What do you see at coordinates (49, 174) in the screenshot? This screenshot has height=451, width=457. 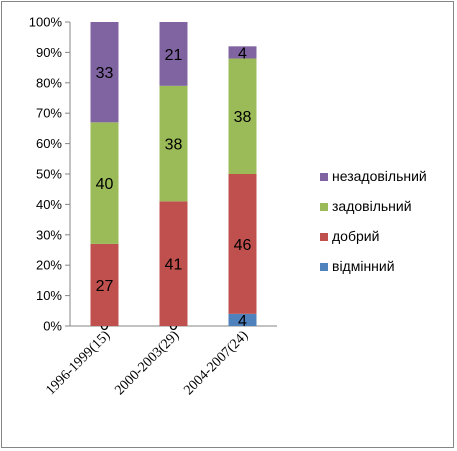 I see `y-tick-label: 50%` at bounding box center [49, 174].